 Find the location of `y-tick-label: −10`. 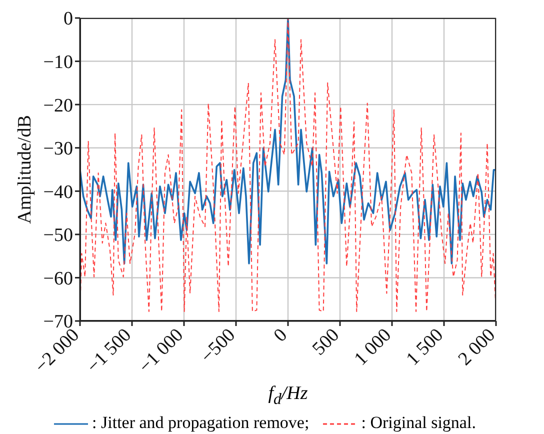

y-tick-label: −10 is located at coordinates (58, 63).